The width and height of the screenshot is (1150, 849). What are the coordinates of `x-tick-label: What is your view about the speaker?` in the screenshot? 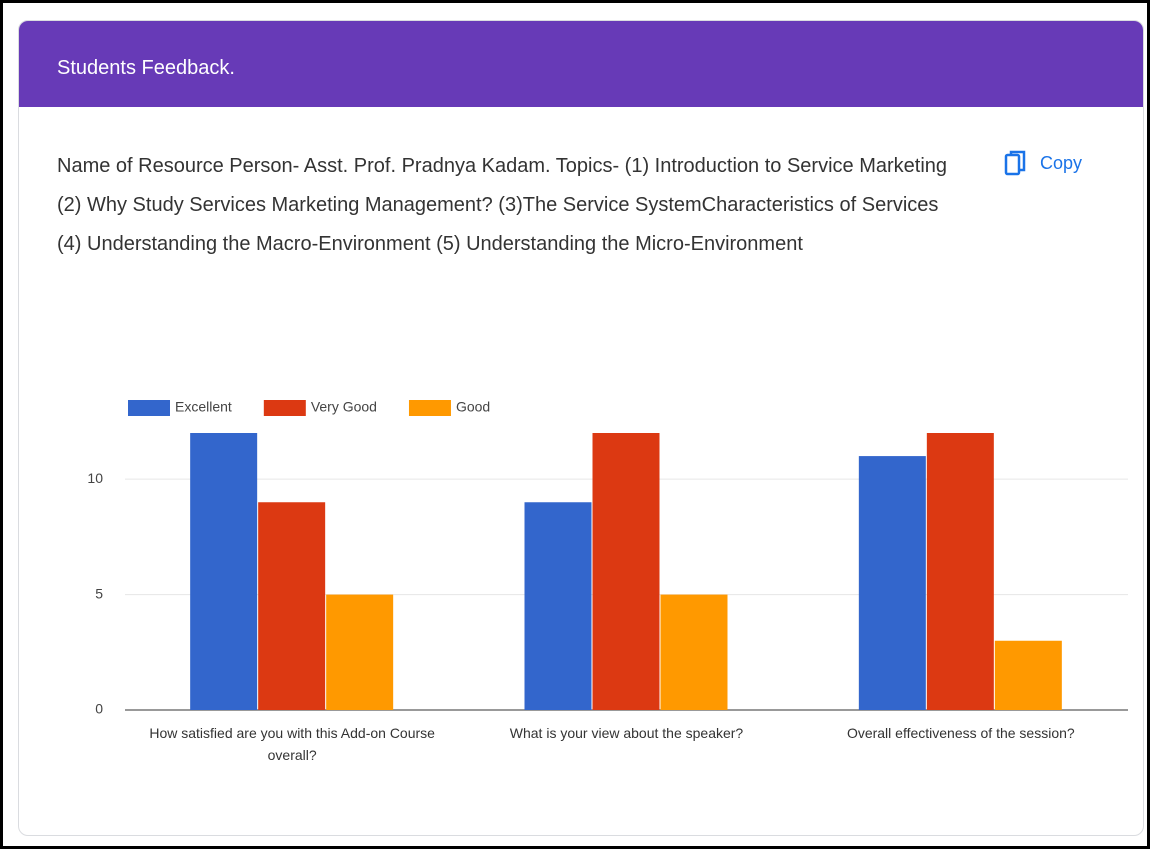 It's located at (626, 733).